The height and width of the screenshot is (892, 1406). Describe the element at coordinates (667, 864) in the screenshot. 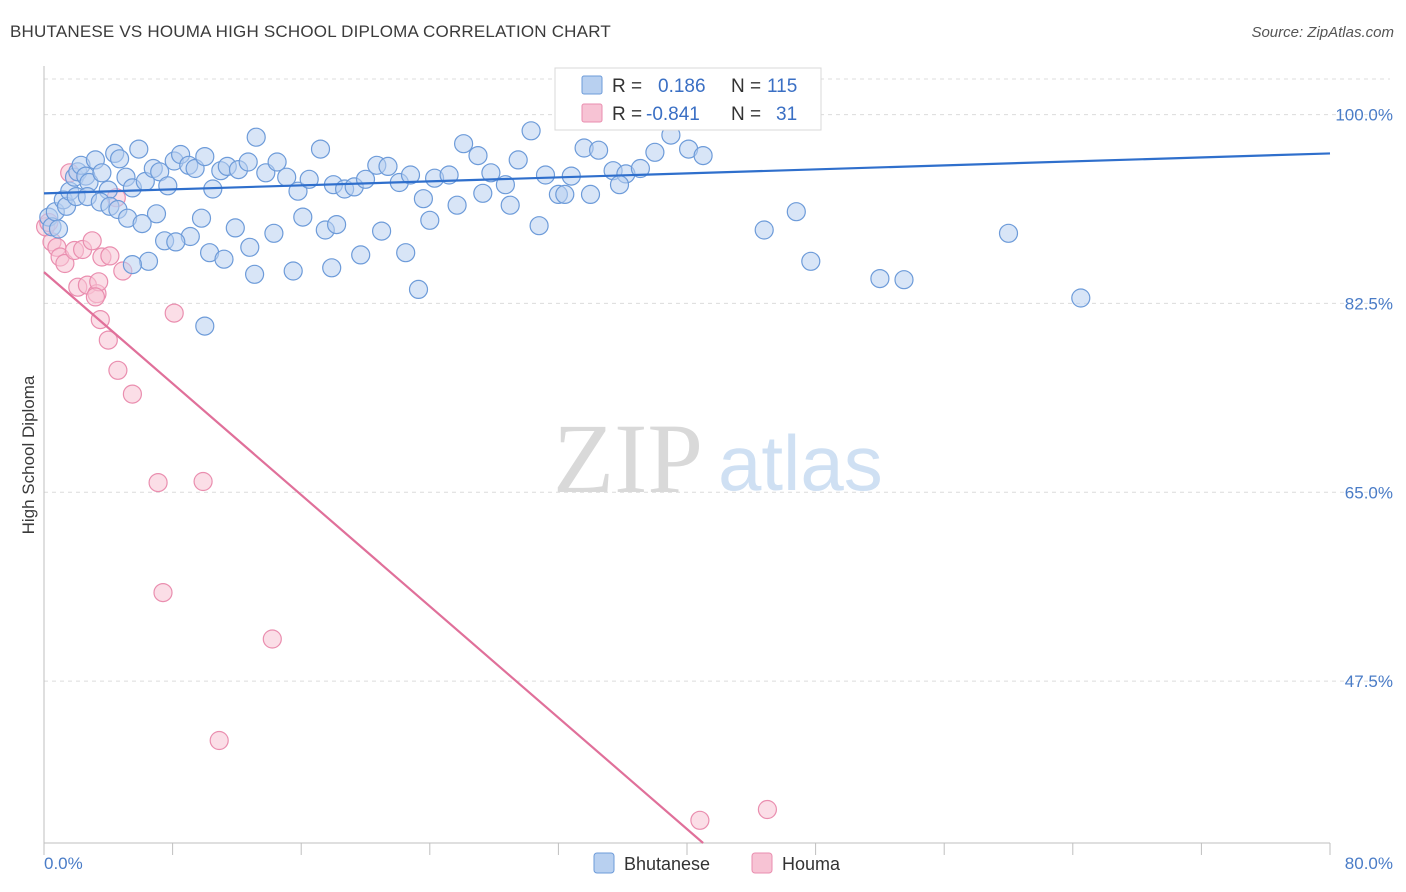

I see `series-legend-bhutanese: Bhutanese` at that location.